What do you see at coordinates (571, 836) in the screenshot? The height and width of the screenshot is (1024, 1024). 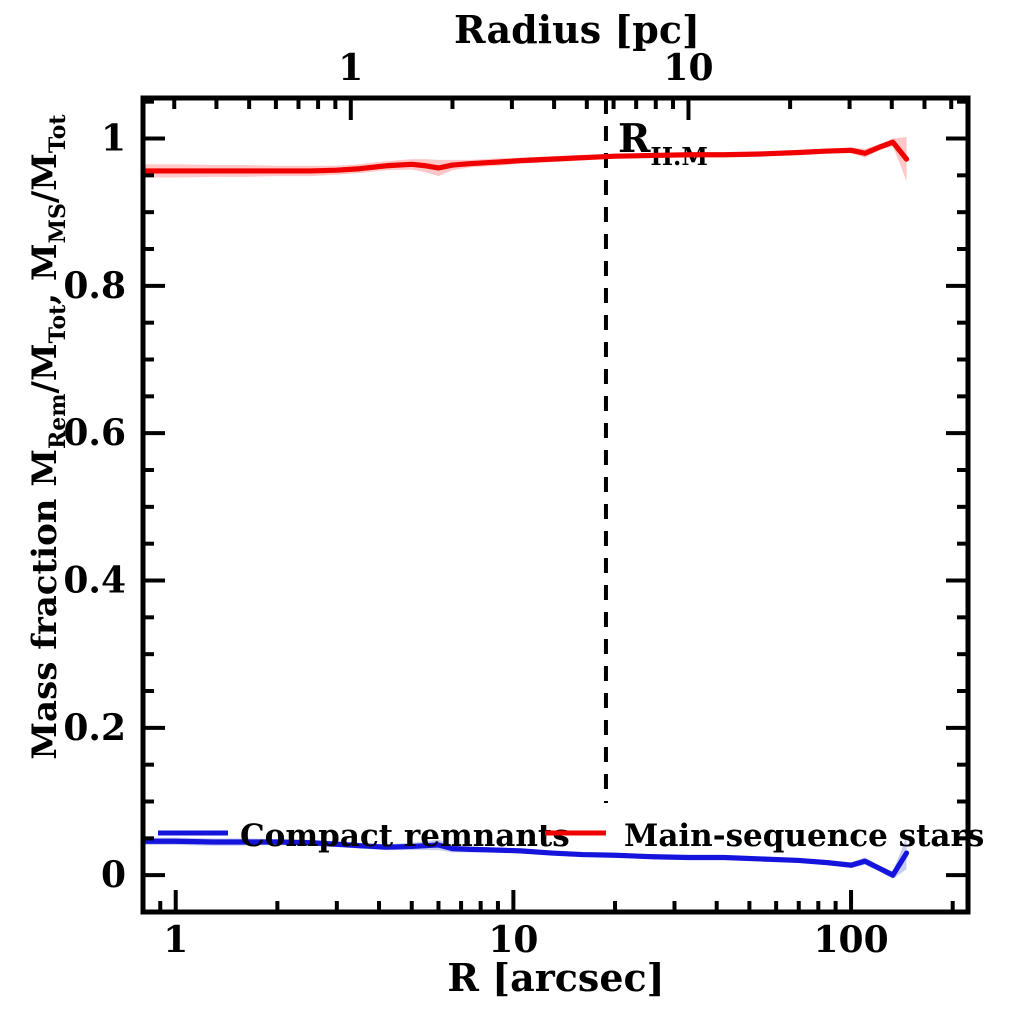 I see `legend: Compact remnants Main-sequence stars` at bounding box center [571, 836].